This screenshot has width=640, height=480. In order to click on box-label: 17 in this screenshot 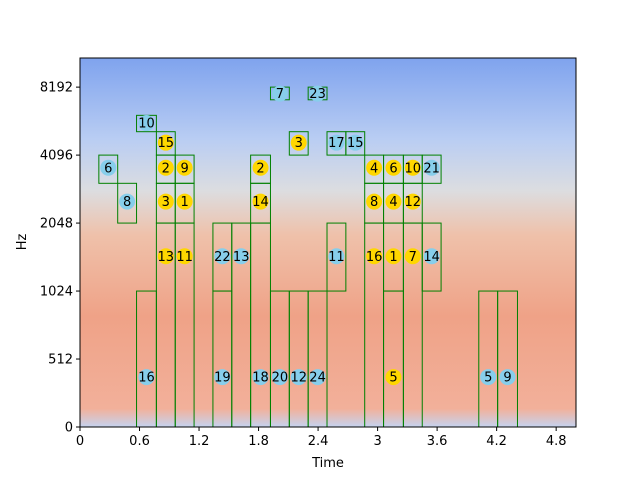, I will do `click(336, 143)`.